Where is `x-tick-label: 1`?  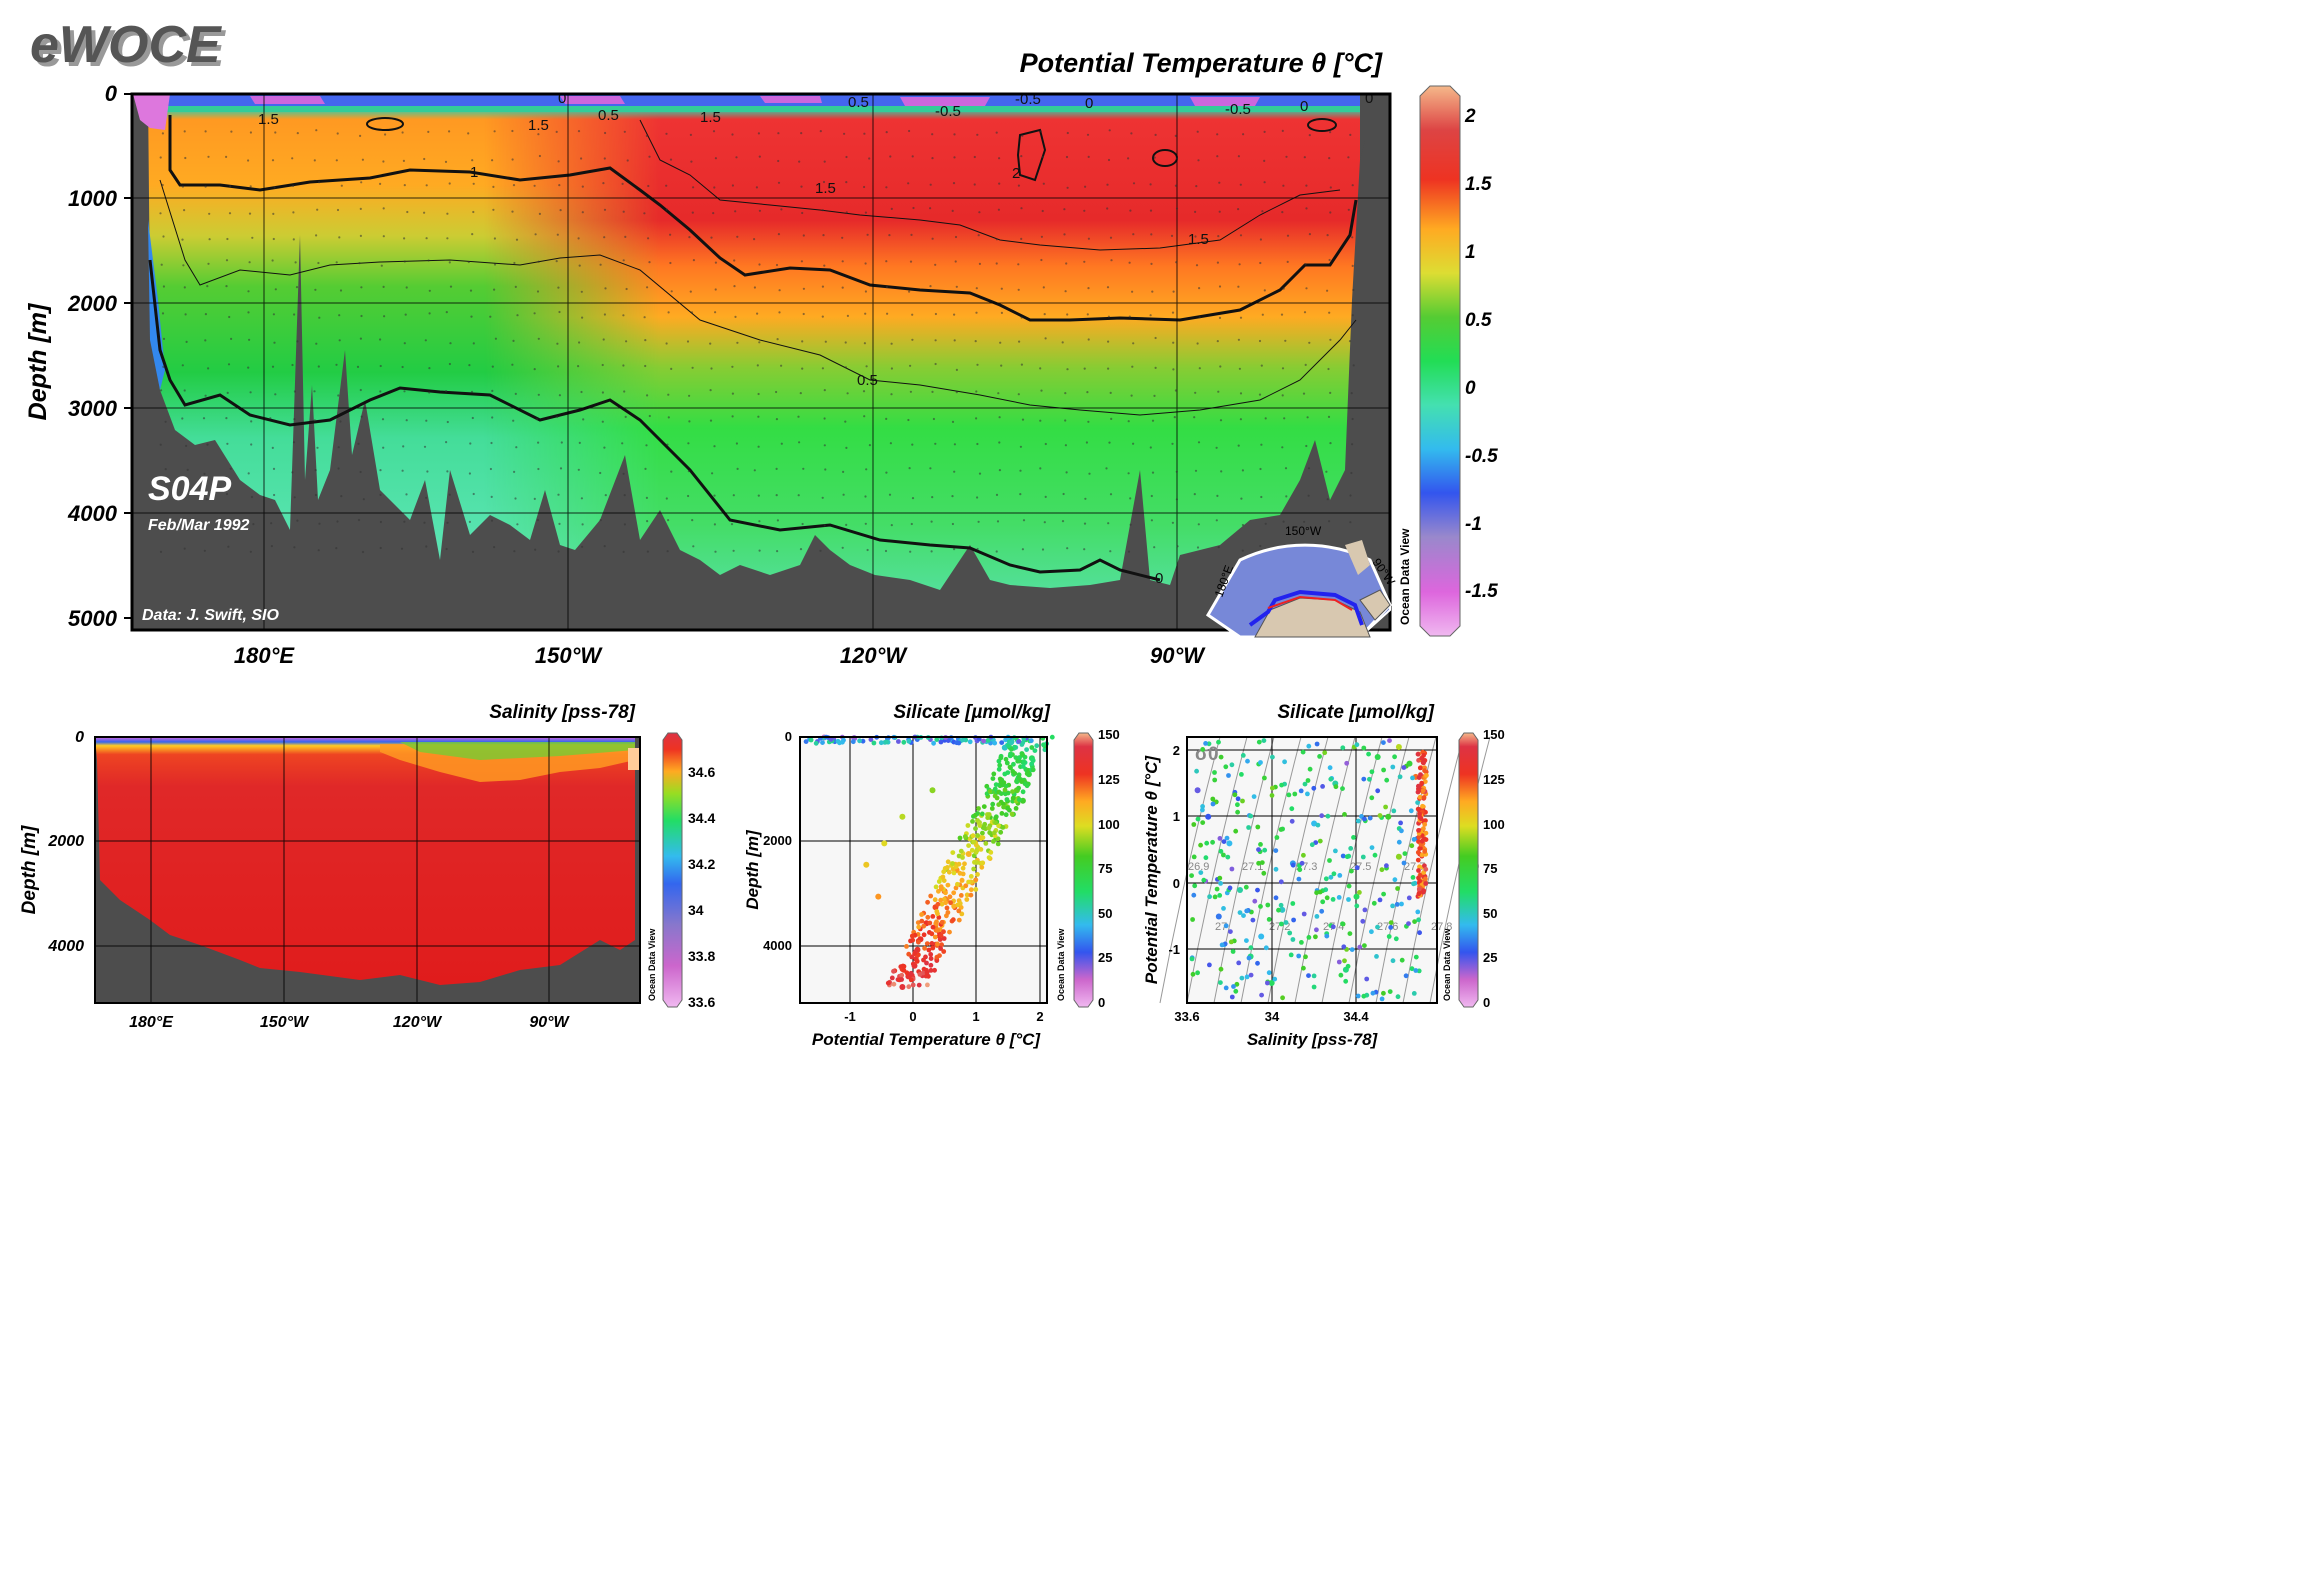 x-tick-label: 1 is located at coordinates (975, 1016).